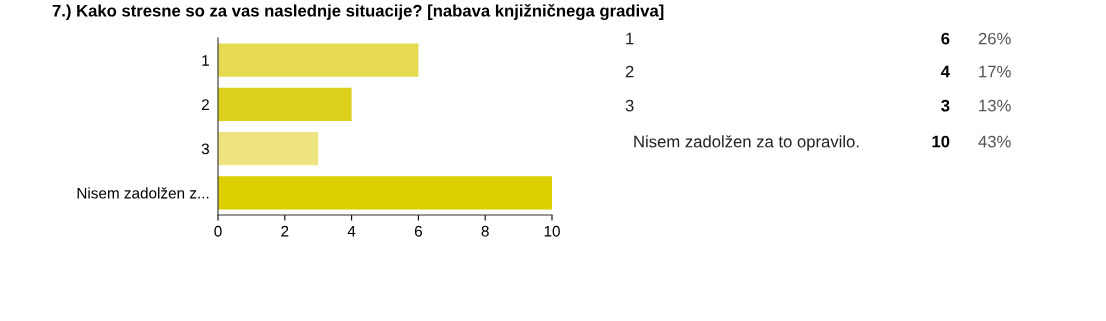 Image resolution: width=1106 pixels, height=321 pixels. What do you see at coordinates (552, 231) in the screenshot?
I see `x-tick-label: 10` at bounding box center [552, 231].